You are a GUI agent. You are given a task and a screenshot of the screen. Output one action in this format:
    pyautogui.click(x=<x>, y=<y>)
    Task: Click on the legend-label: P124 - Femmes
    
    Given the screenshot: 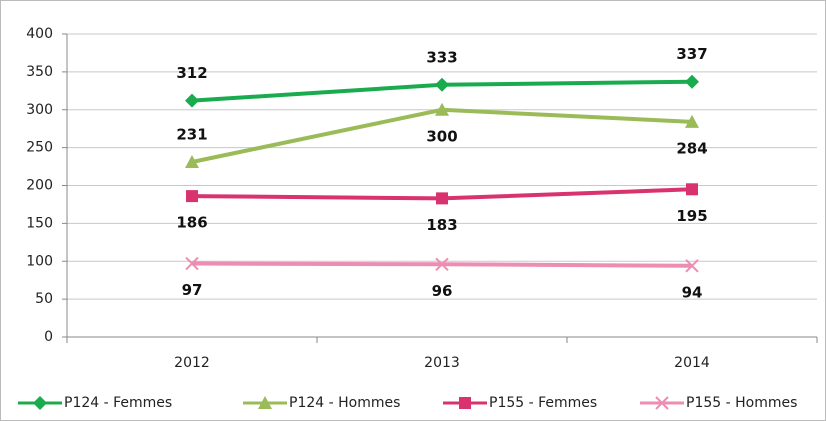 What is the action you would take?
    pyautogui.click(x=118, y=403)
    